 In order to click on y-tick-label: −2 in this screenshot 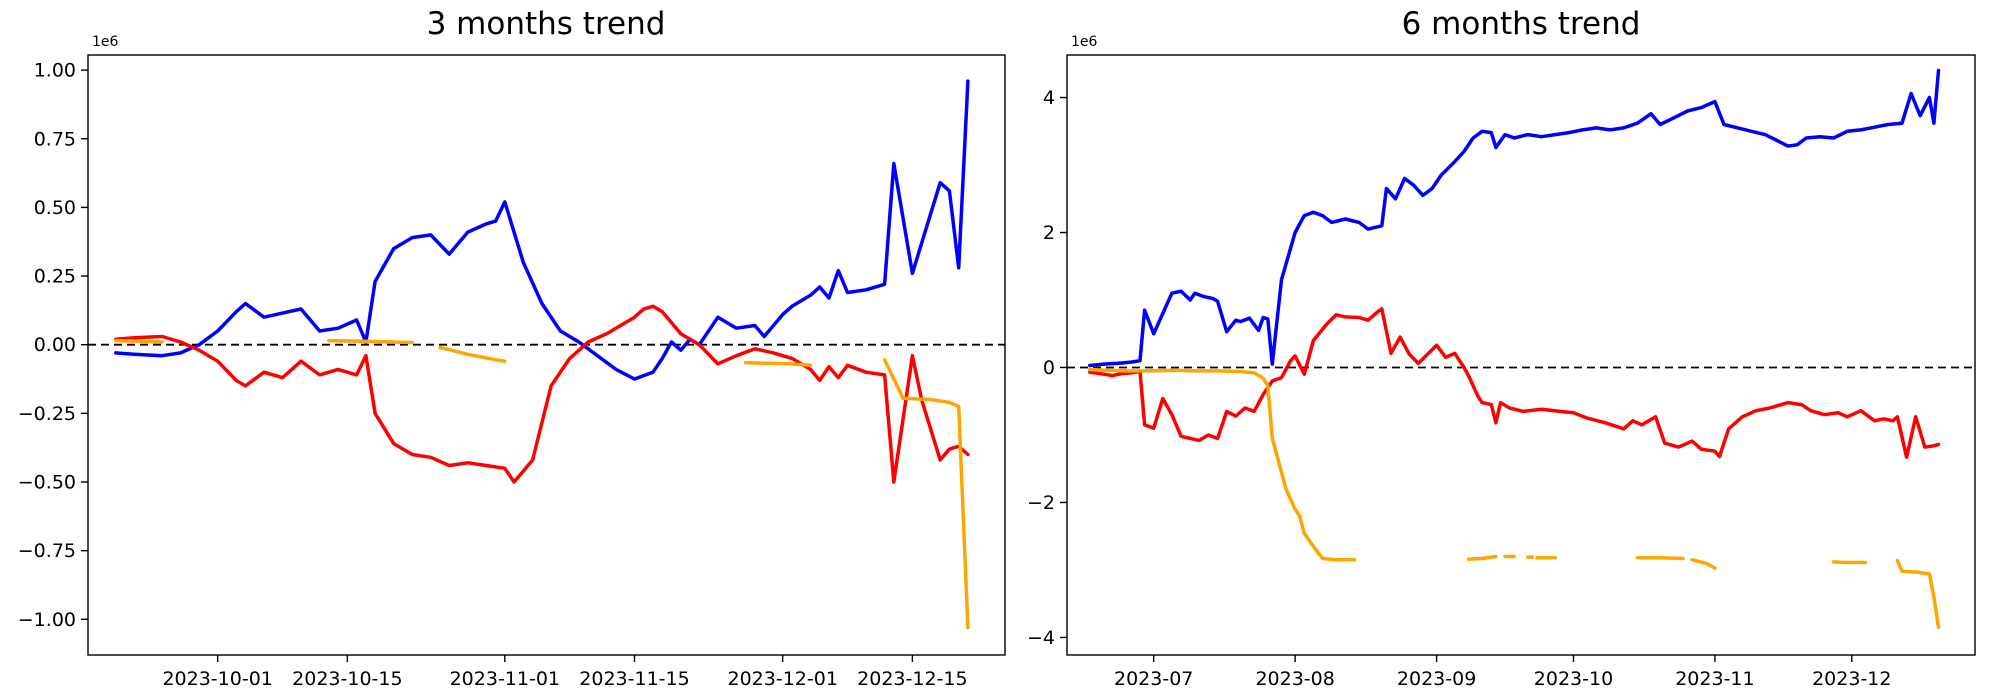, I will do `click(1041, 503)`.